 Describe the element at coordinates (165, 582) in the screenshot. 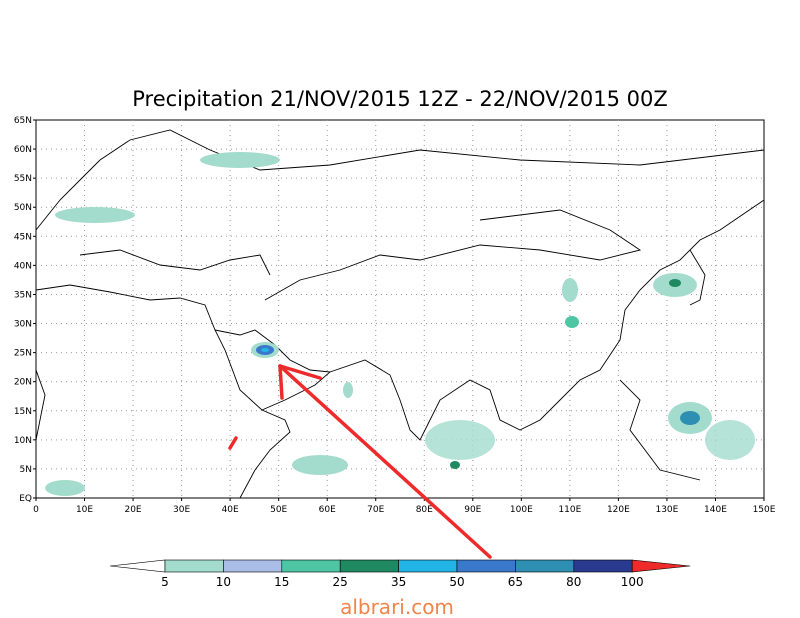

I see `colorbar-label: 5` at that location.